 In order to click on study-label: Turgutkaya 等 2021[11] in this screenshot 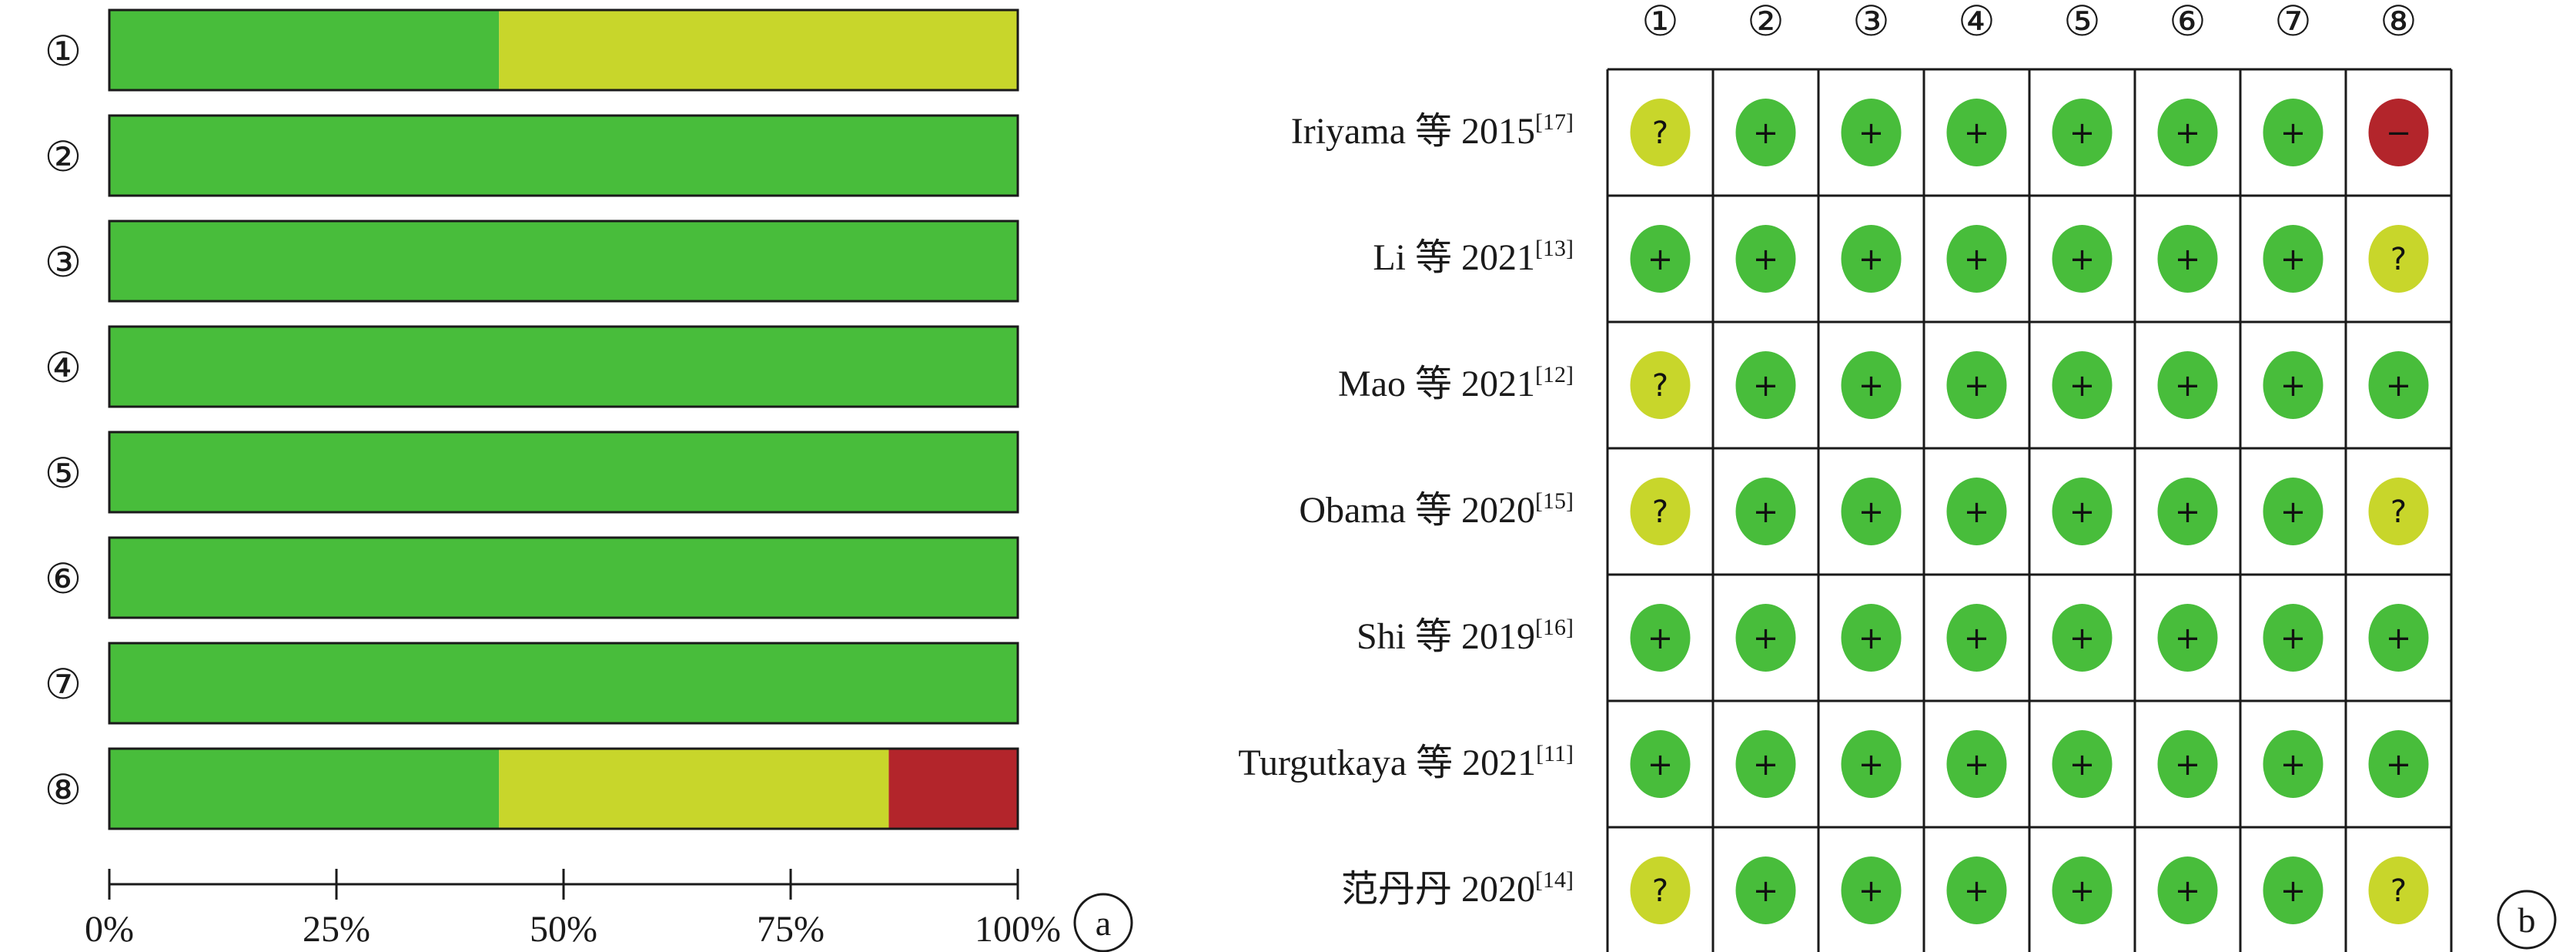, I will do `click(1406, 762)`.